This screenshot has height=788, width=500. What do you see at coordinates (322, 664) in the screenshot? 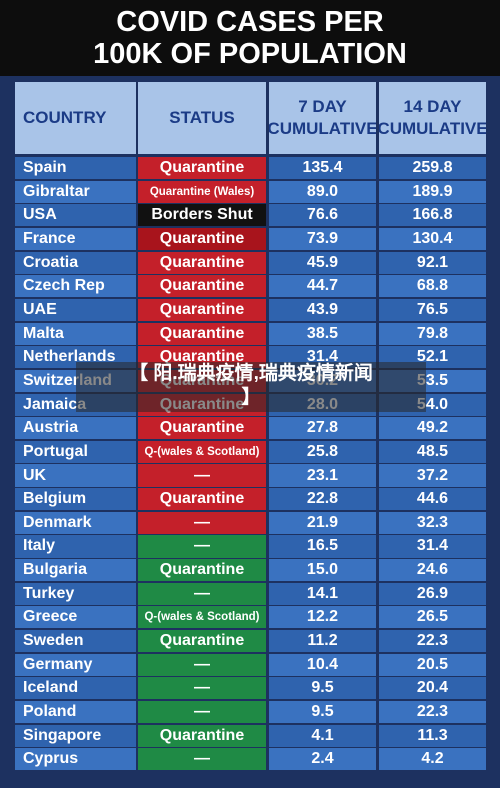
I see `value-cell: 10.4` at bounding box center [322, 664].